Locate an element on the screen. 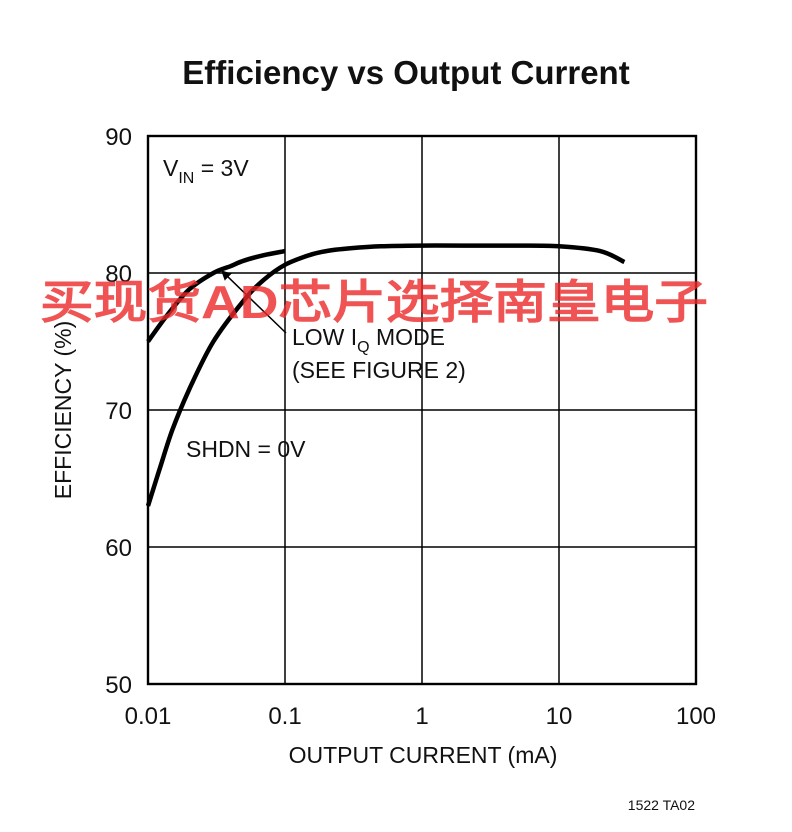  y-tick-label: 80 is located at coordinates (118, 274).